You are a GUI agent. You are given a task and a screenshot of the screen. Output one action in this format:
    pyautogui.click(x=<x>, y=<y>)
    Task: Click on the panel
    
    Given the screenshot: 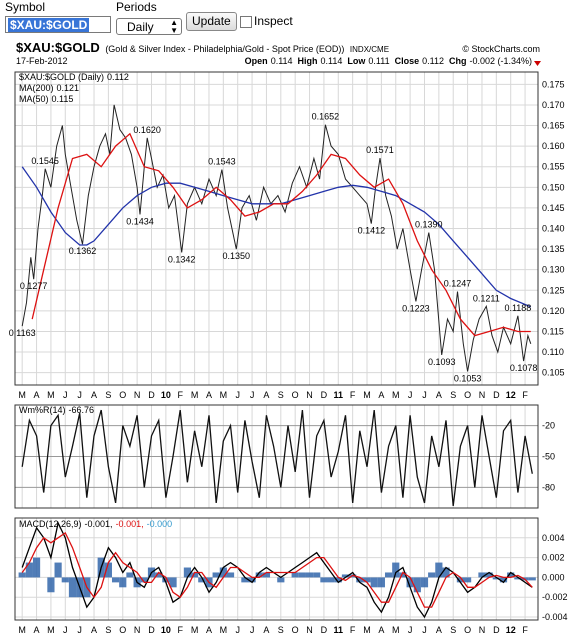 What is the action you would take?
    pyautogui.click(x=276, y=569)
    